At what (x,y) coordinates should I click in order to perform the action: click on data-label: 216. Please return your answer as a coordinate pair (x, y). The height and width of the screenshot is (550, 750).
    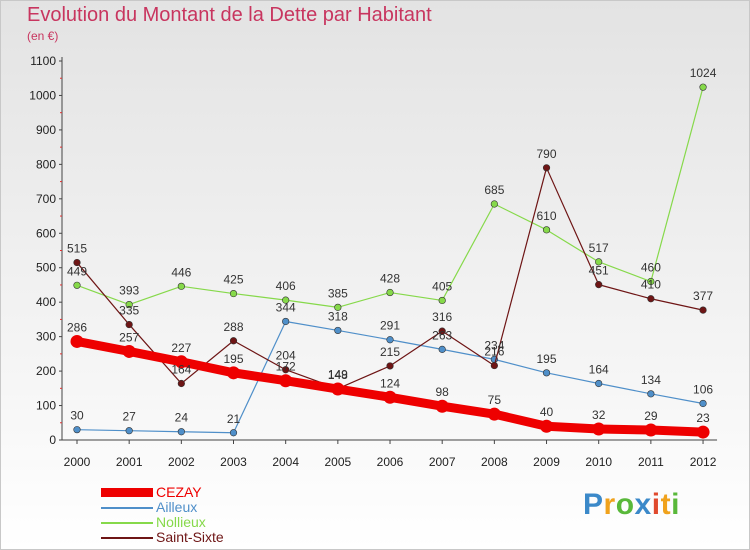
    Looking at the image, I should click on (494, 352).